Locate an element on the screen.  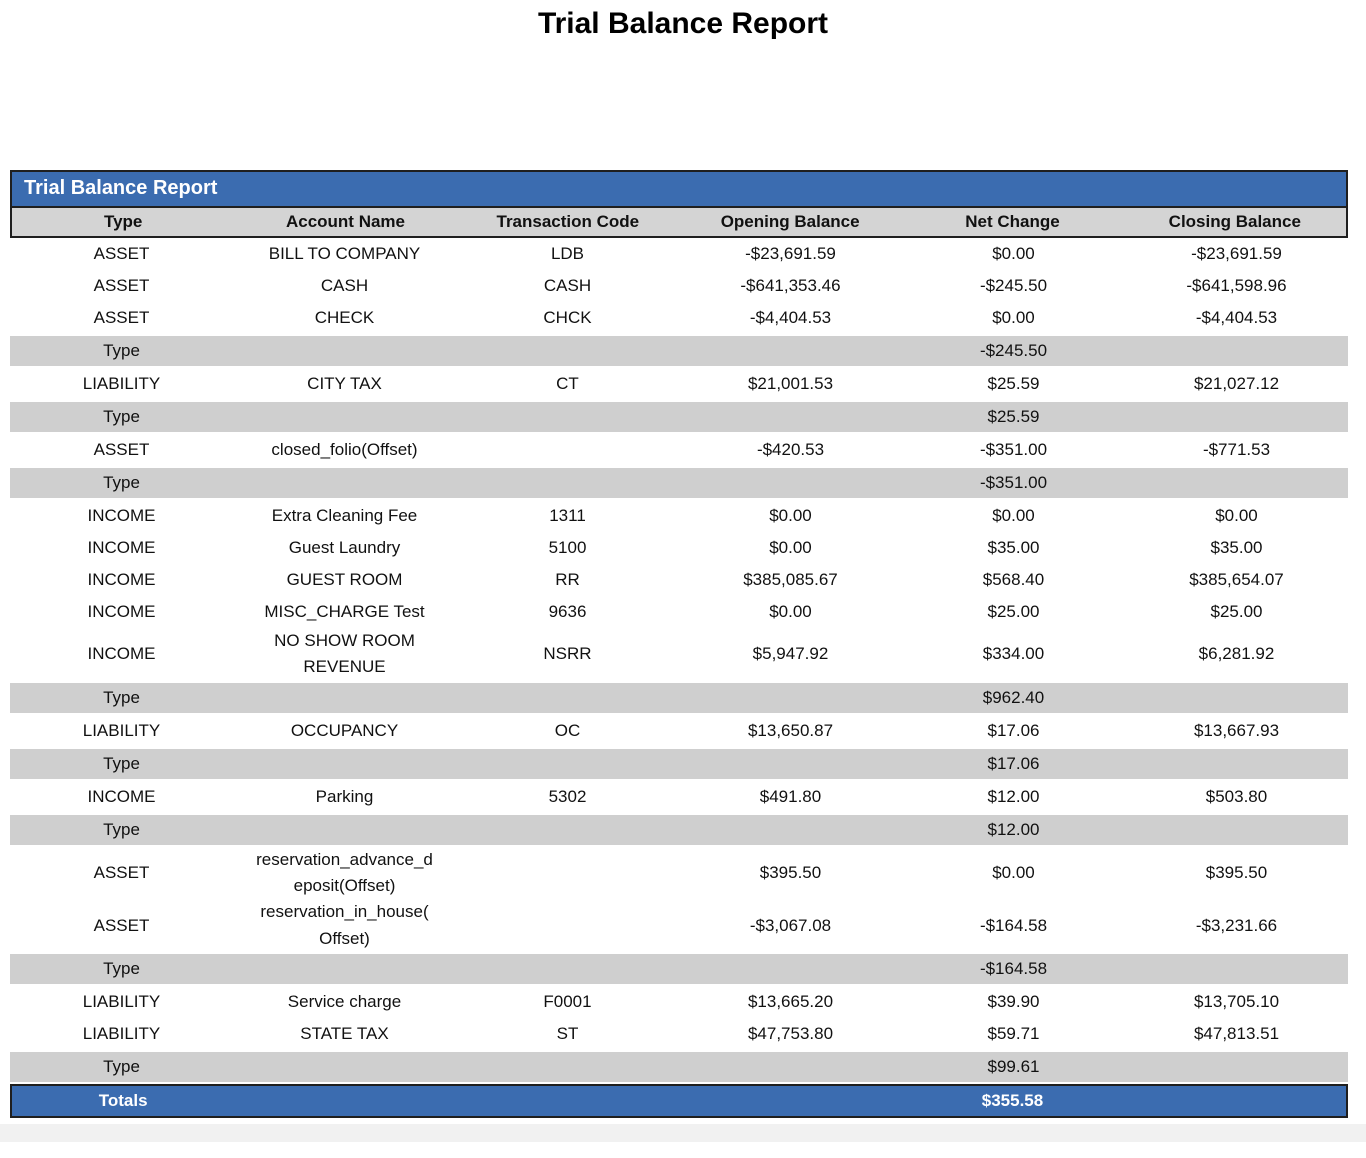
cell-account-name: reservation_advance_d eposit(Offset) is located at coordinates (344, 872).